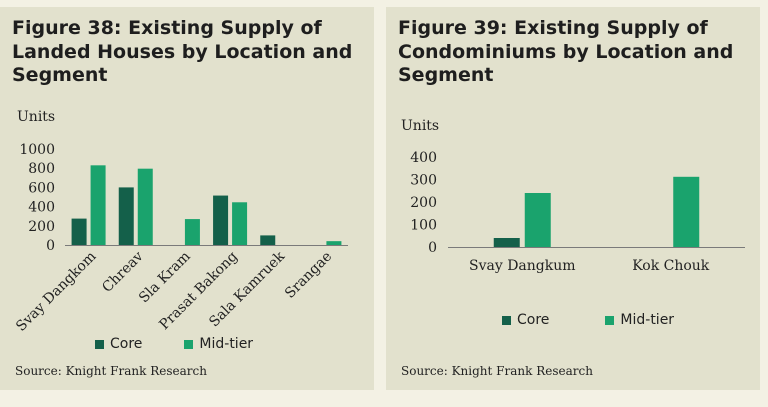 Image resolution: width=768 pixels, height=407 pixels. Describe the element at coordinates (671, 266) in the screenshot. I see `x-category-label: Kok Chouk` at that location.